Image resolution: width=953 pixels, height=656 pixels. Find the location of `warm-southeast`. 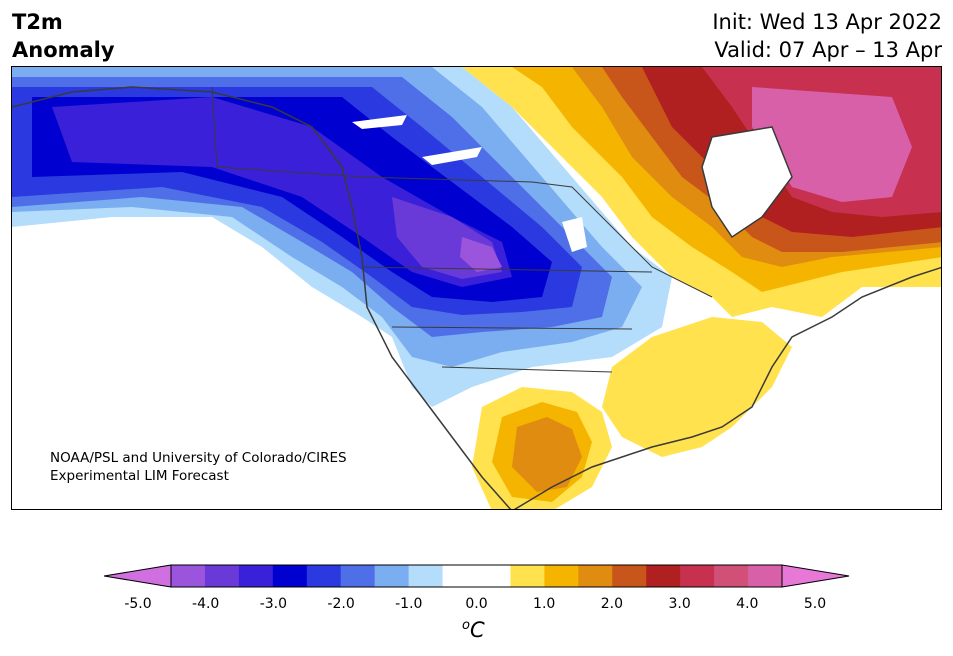

warm-southeast is located at coordinates (697, 387).